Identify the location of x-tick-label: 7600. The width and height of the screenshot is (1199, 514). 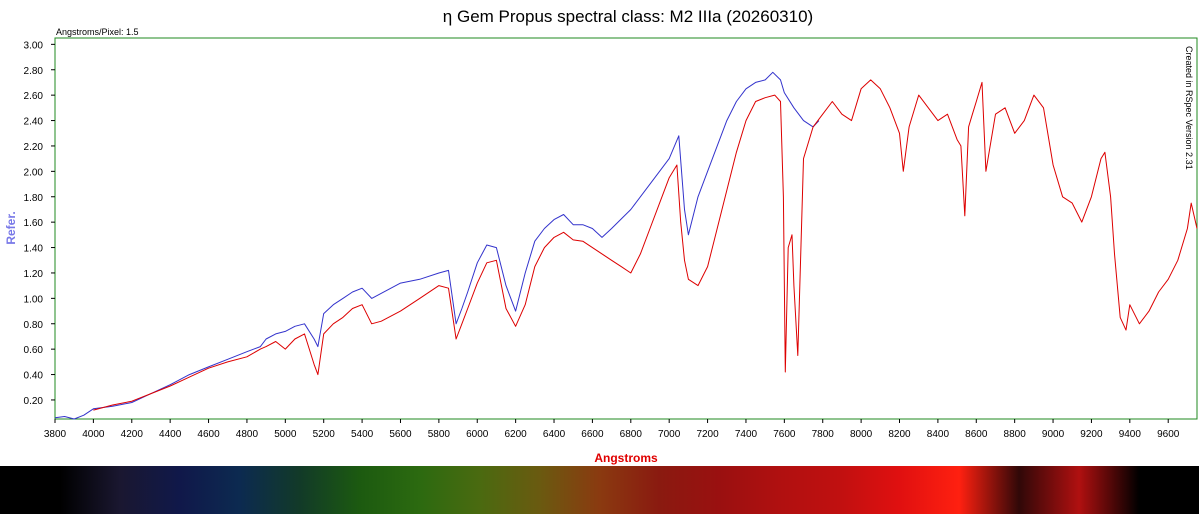
(784, 434).